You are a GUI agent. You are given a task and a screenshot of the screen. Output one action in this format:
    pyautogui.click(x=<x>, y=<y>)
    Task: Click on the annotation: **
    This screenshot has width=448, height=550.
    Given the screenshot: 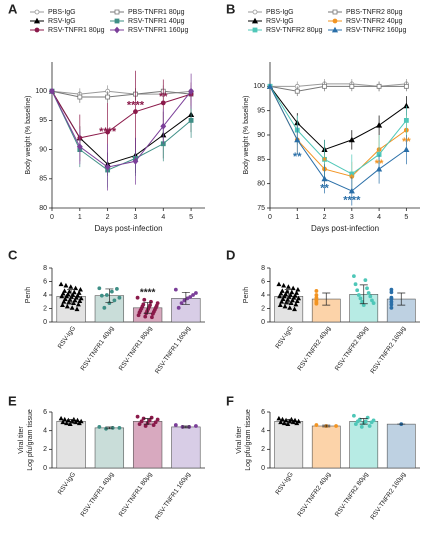 What is the action you would take?
    pyautogui.click(x=297, y=157)
    